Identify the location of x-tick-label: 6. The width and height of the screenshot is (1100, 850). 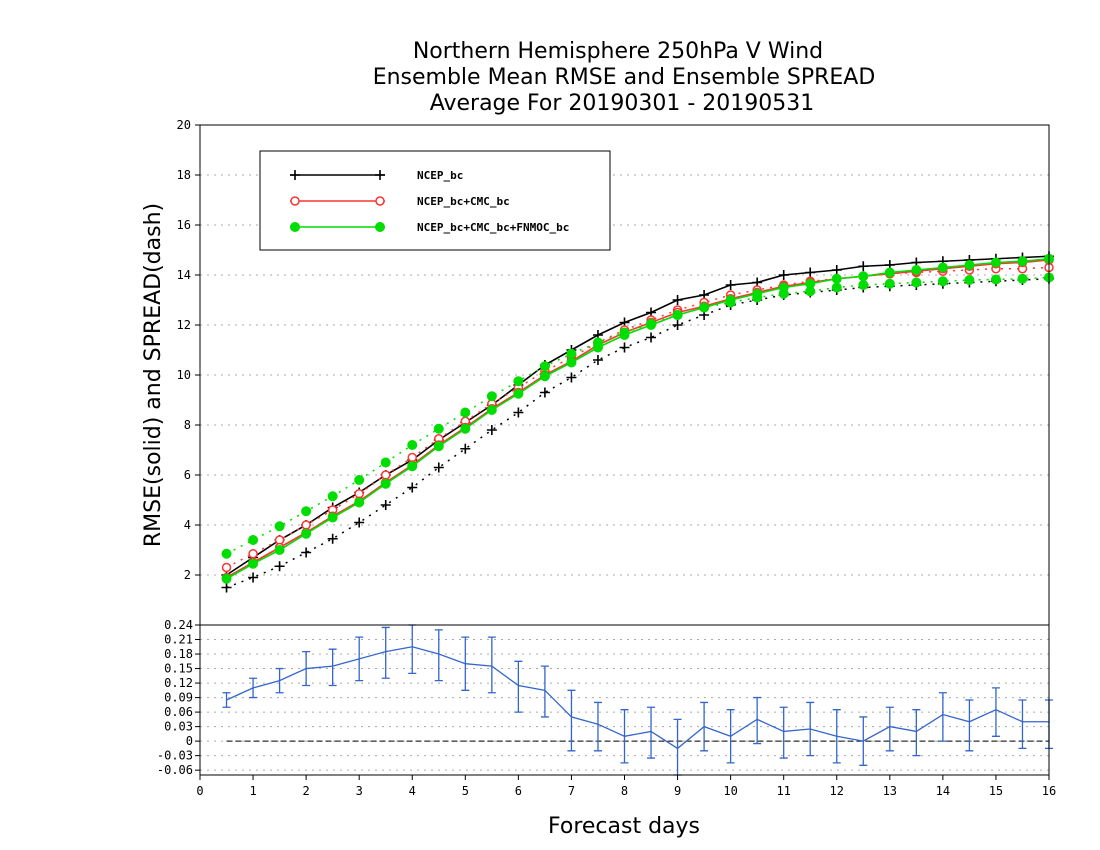
(518, 791).